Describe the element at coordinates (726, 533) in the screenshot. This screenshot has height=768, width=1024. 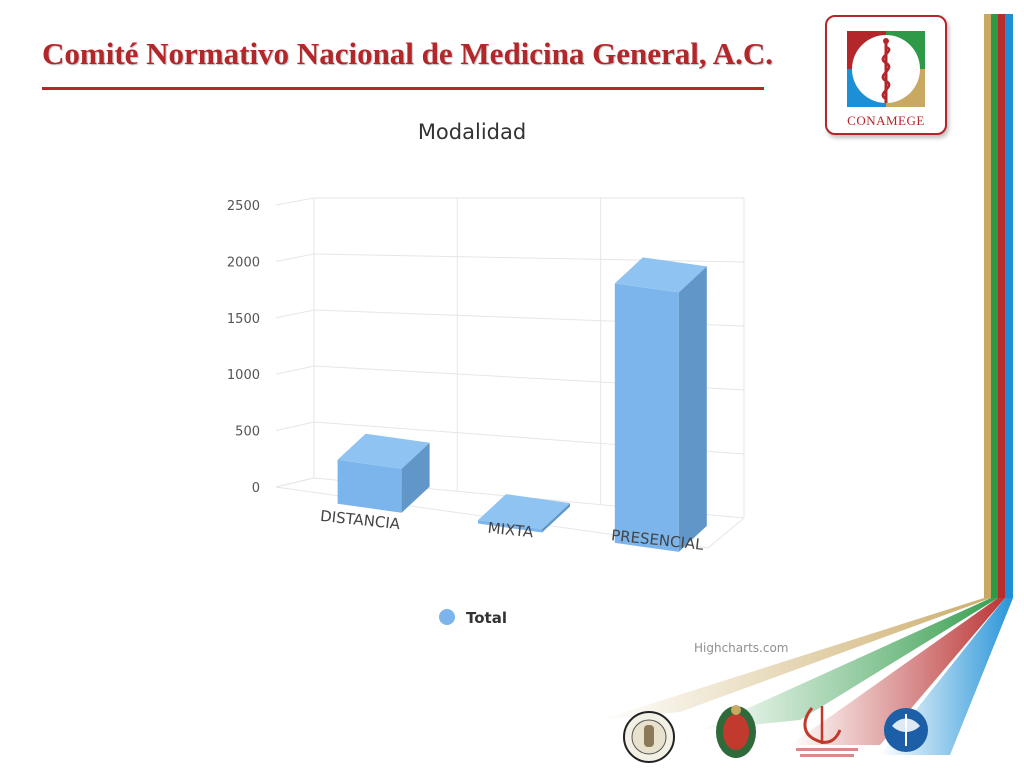
I see `floor-side-right` at that location.